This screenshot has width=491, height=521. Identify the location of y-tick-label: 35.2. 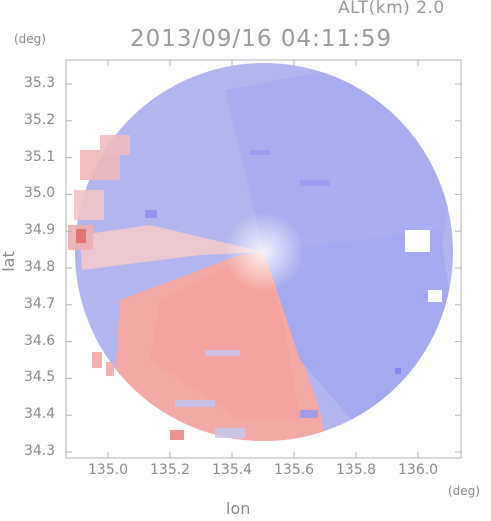
(40, 119).